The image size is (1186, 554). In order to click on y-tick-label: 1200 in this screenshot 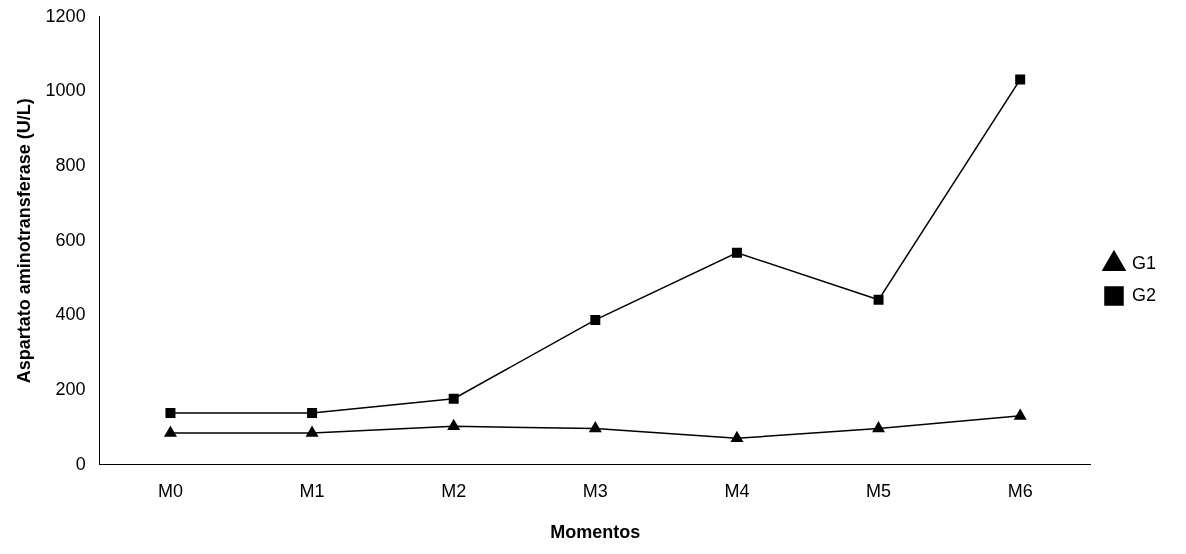, I will do `click(65, 15)`.